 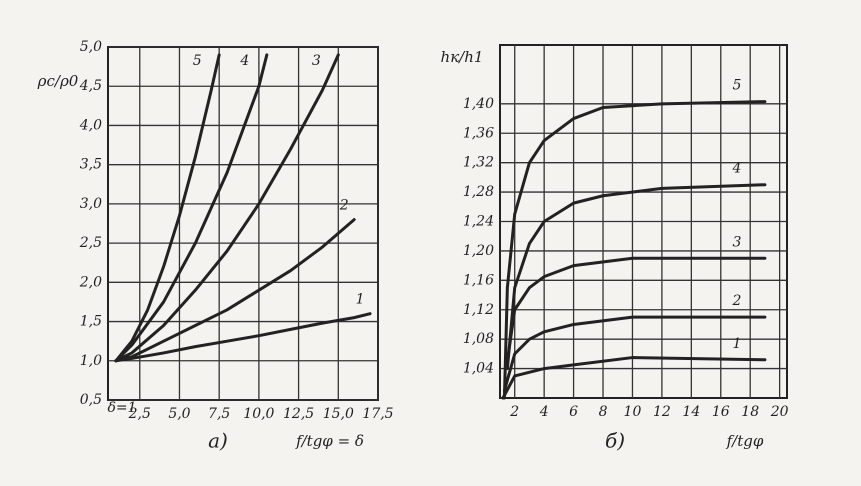 What do you see at coordinates (478, 310) in the screenshot?
I see `y-tick-label: 1,12` at bounding box center [478, 310].